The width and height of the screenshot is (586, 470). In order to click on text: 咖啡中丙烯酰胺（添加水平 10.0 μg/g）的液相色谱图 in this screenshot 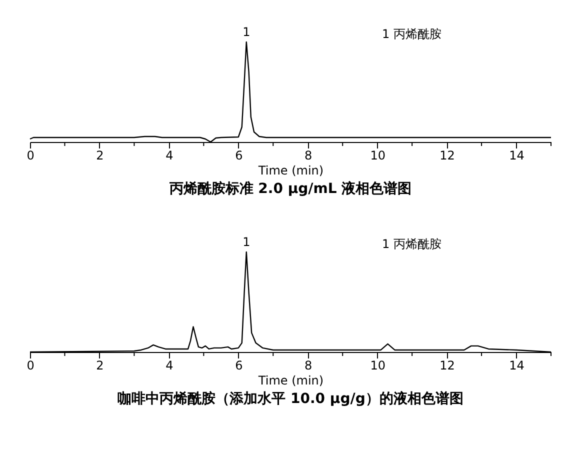, I will do `click(291, 398)`.